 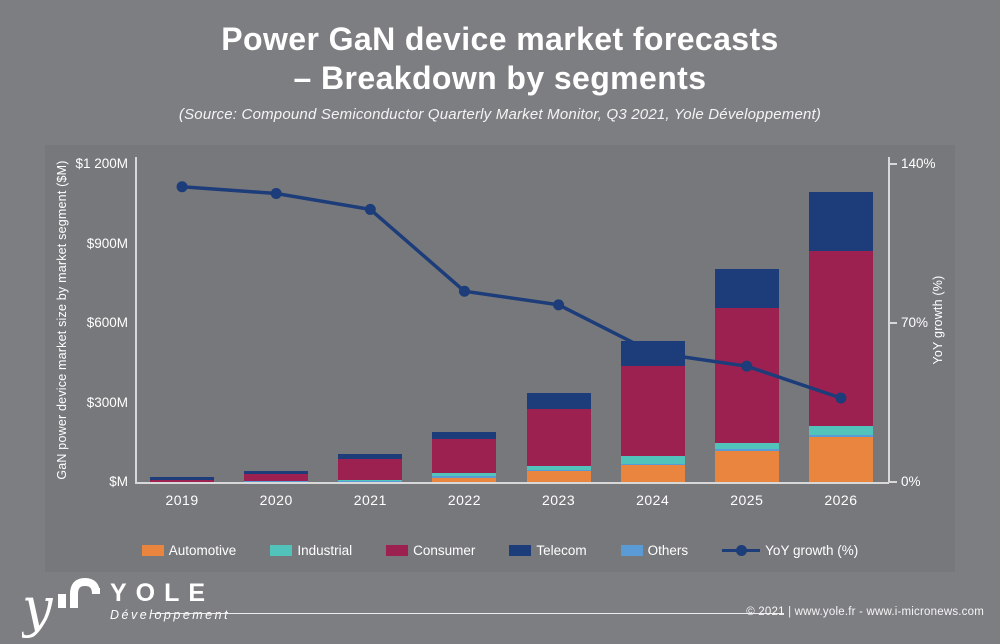 What do you see at coordinates (652, 465) in the screenshot?
I see `bar-segment-others-2024` at bounding box center [652, 465].